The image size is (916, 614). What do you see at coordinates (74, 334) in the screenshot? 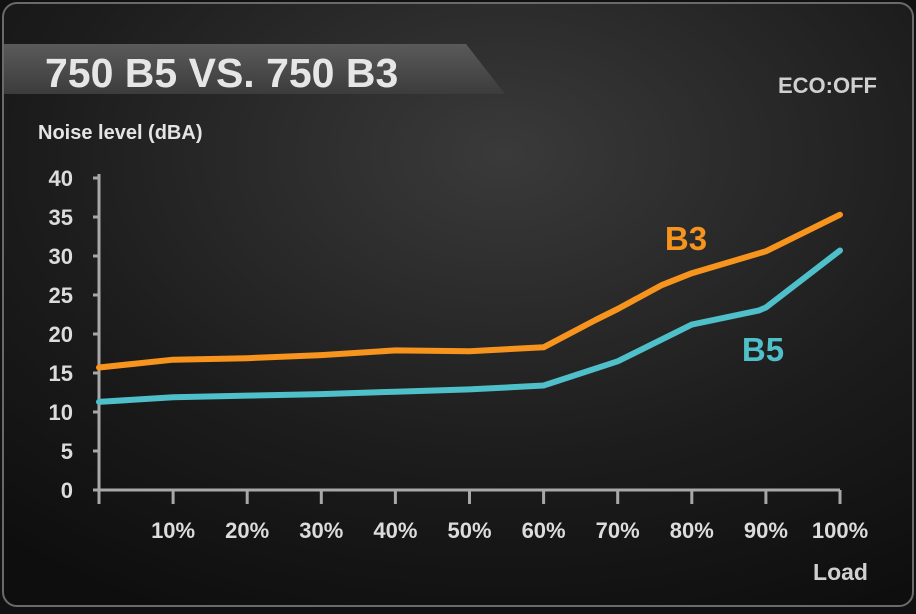
I see `y-ticks: 0 5 10 15 20 25 30 35 40` at bounding box center [74, 334].